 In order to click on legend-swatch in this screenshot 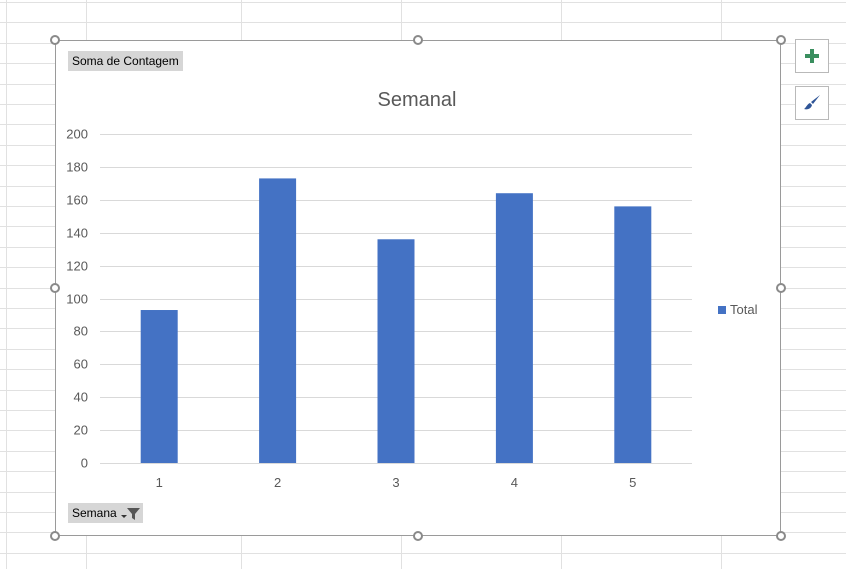, I will do `click(722, 310)`.